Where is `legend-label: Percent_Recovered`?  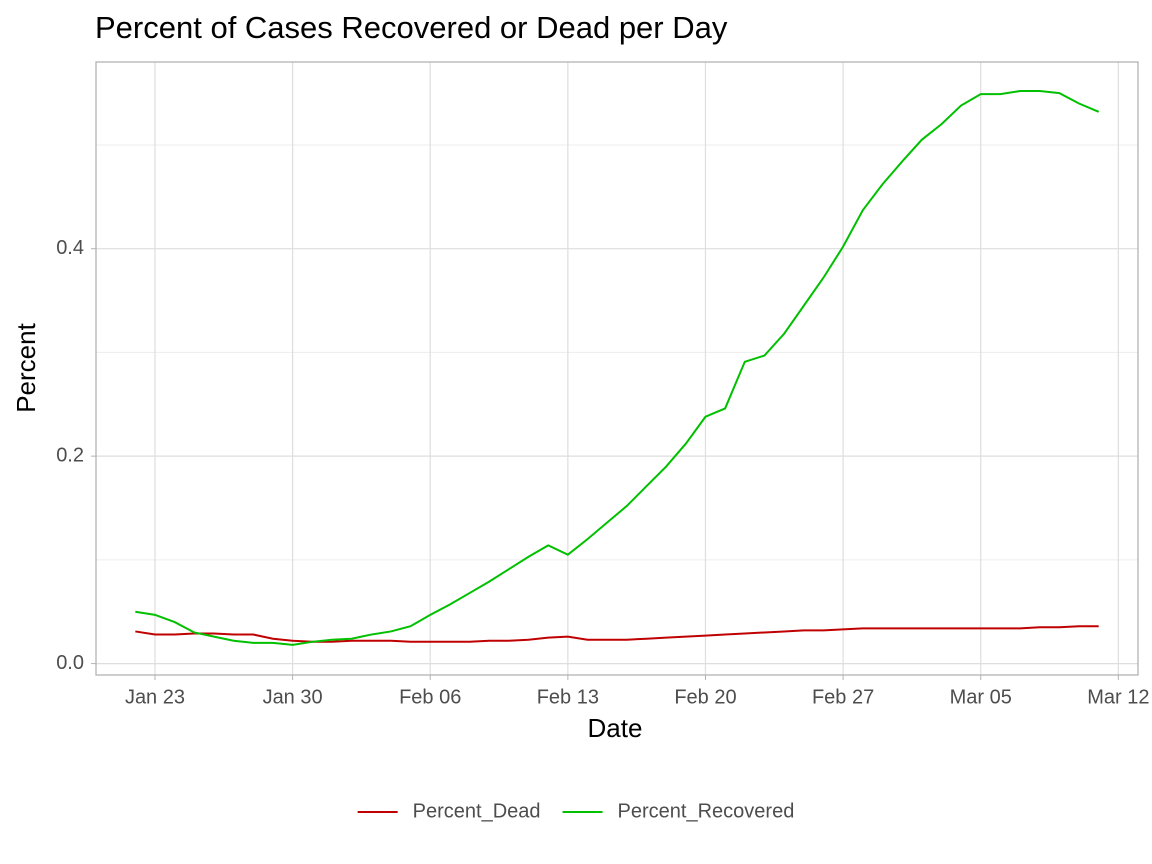
legend-label: Percent_Recovered is located at coordinates (706, 811).